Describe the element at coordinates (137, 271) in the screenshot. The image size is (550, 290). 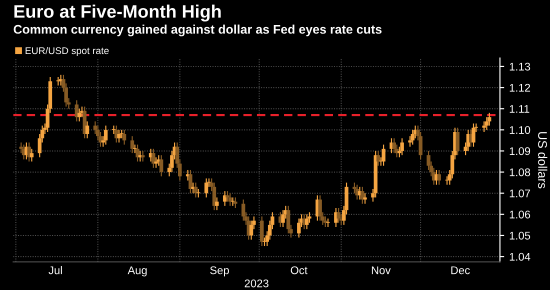
I see `x-tick-label: Aug` at that location.